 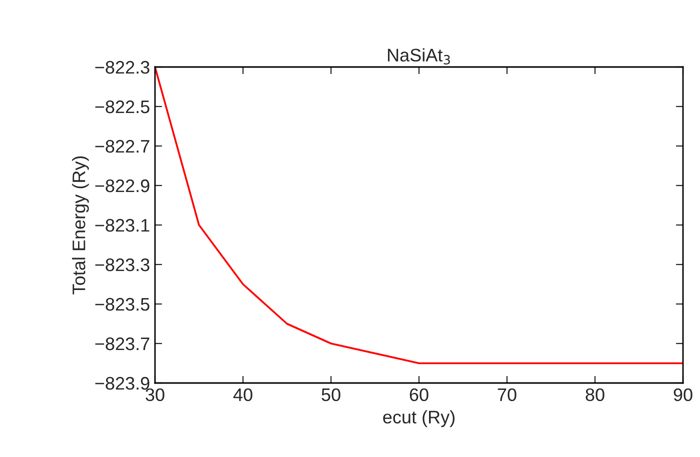 I want to click on chart-title: NaSiAt$_{3}$, so click(x=419, y=56).